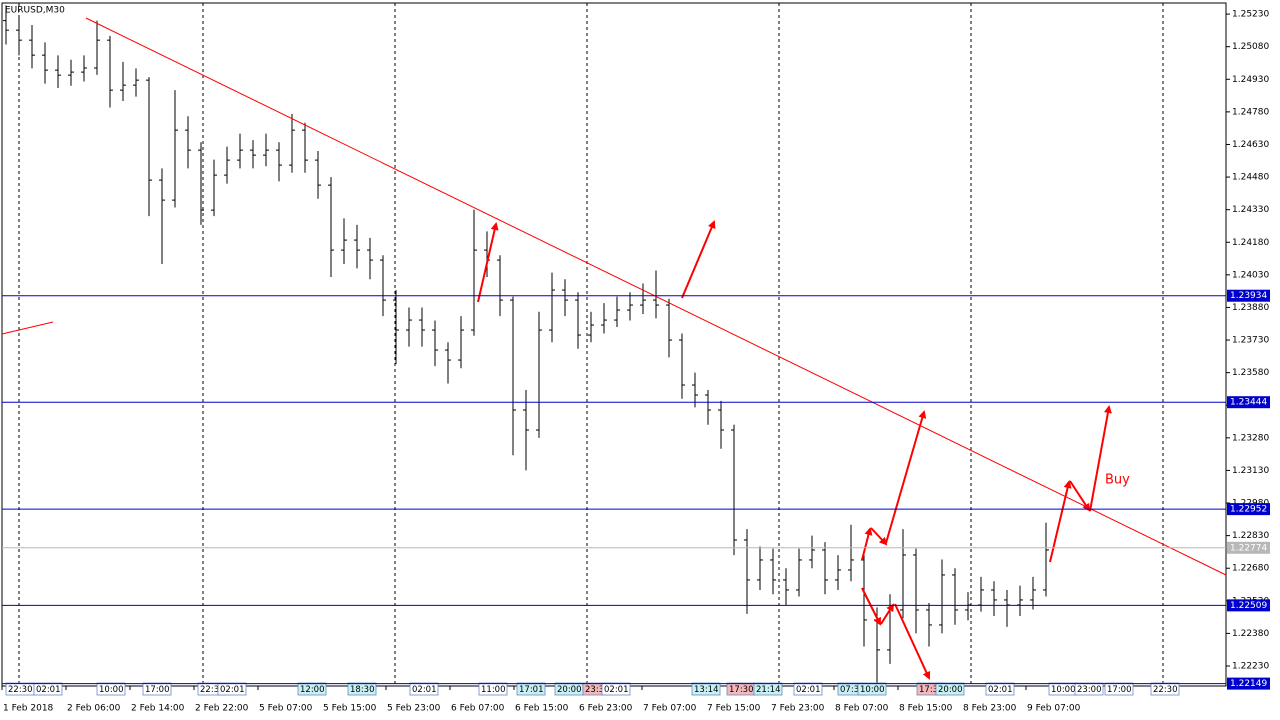 The height and width of the screenshot is (720, 1280). What do you see at coordinates (94, 709) in the screenshot?
I see `x-tick-label: 2 Feb 06:00` at bounding box center [94, 709].